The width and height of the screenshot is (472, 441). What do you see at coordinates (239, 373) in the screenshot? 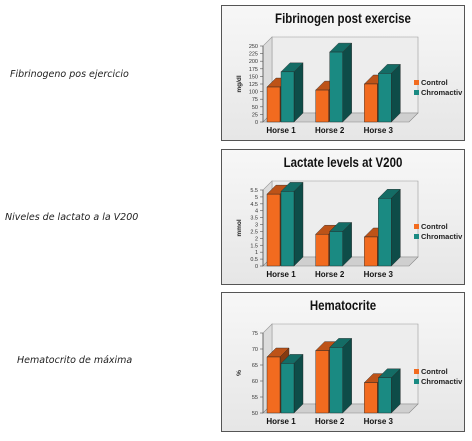
I see `y-axis-label: %` at bounding box center [239, 373].